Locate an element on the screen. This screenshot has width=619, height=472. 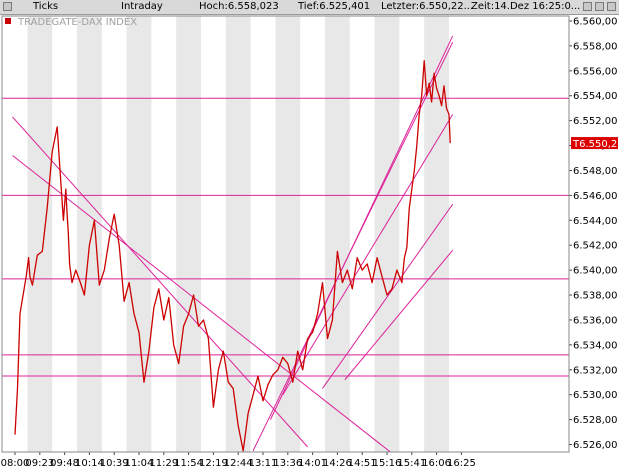
minimize-icon is located at coordinates (587, 6).